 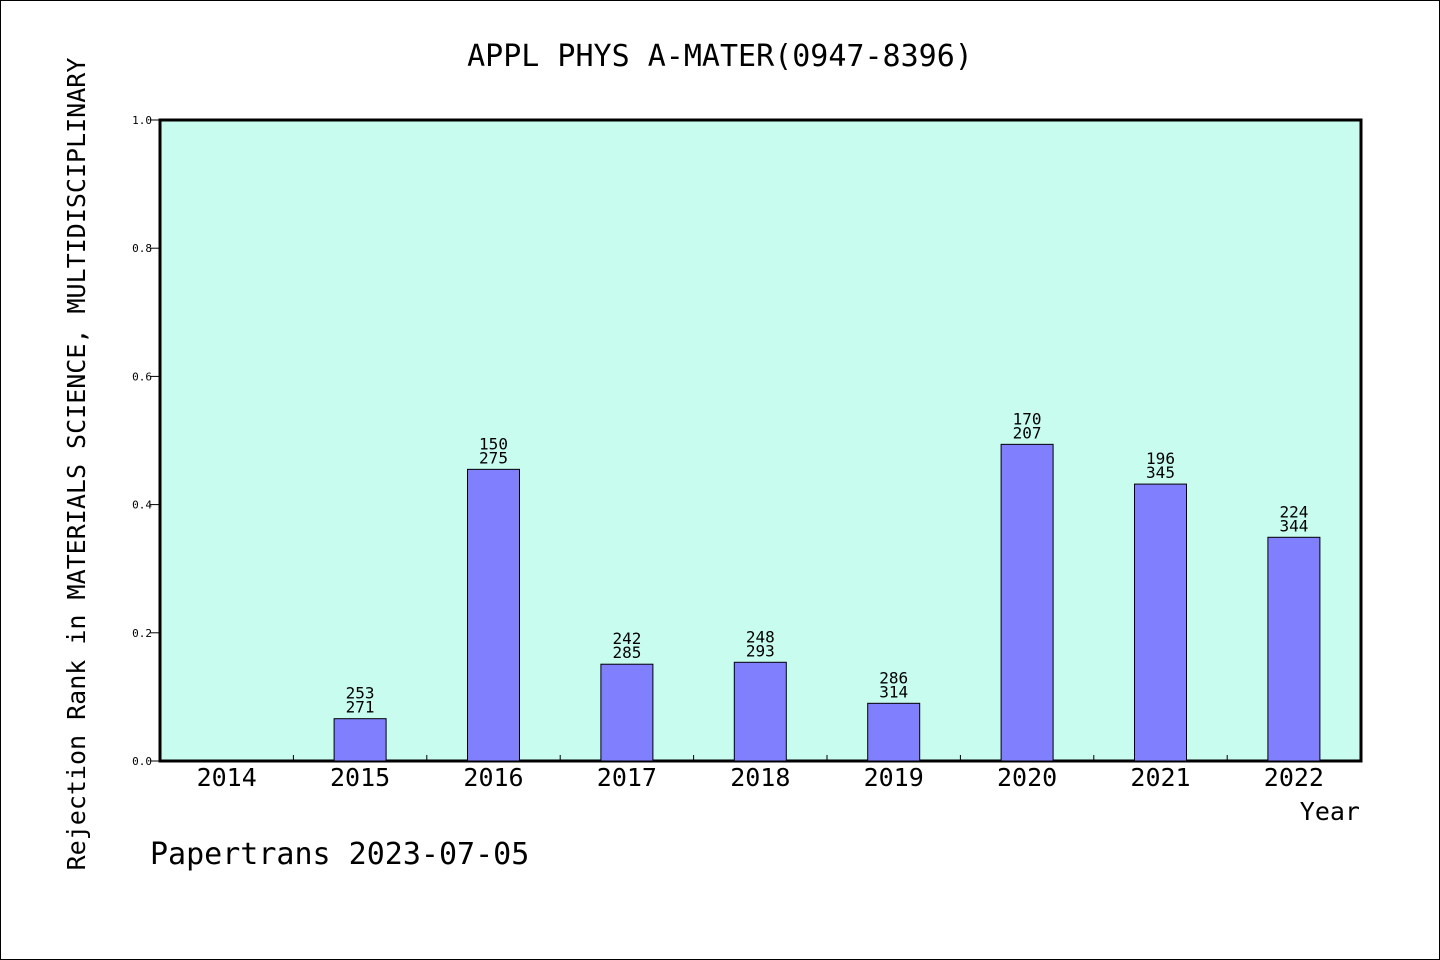 What do you see at coordinates (1027, 777) in the screenshot?
I see `x-tick-label: 2020` at bounding box center [1027, 777].